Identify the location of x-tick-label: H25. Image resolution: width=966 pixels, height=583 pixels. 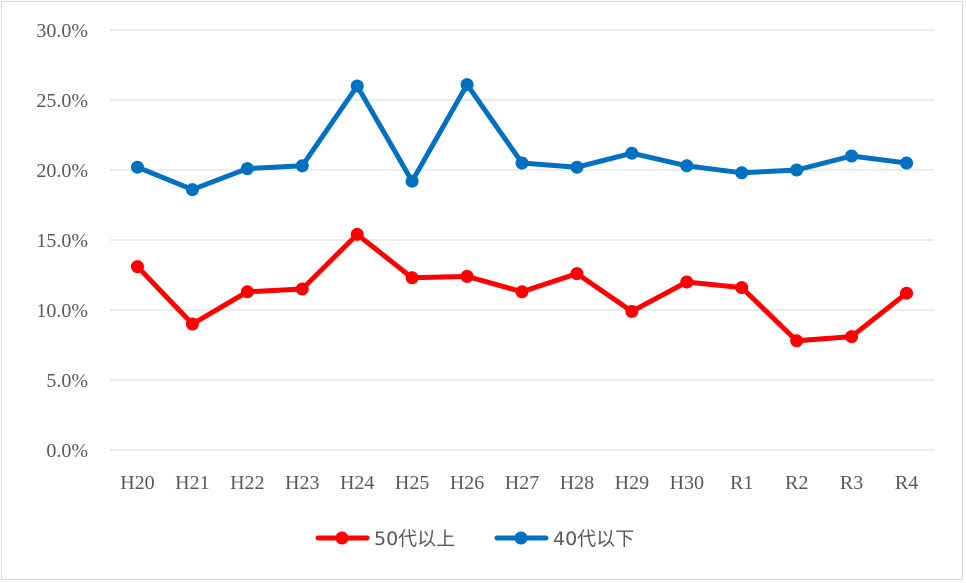
(412, 483).